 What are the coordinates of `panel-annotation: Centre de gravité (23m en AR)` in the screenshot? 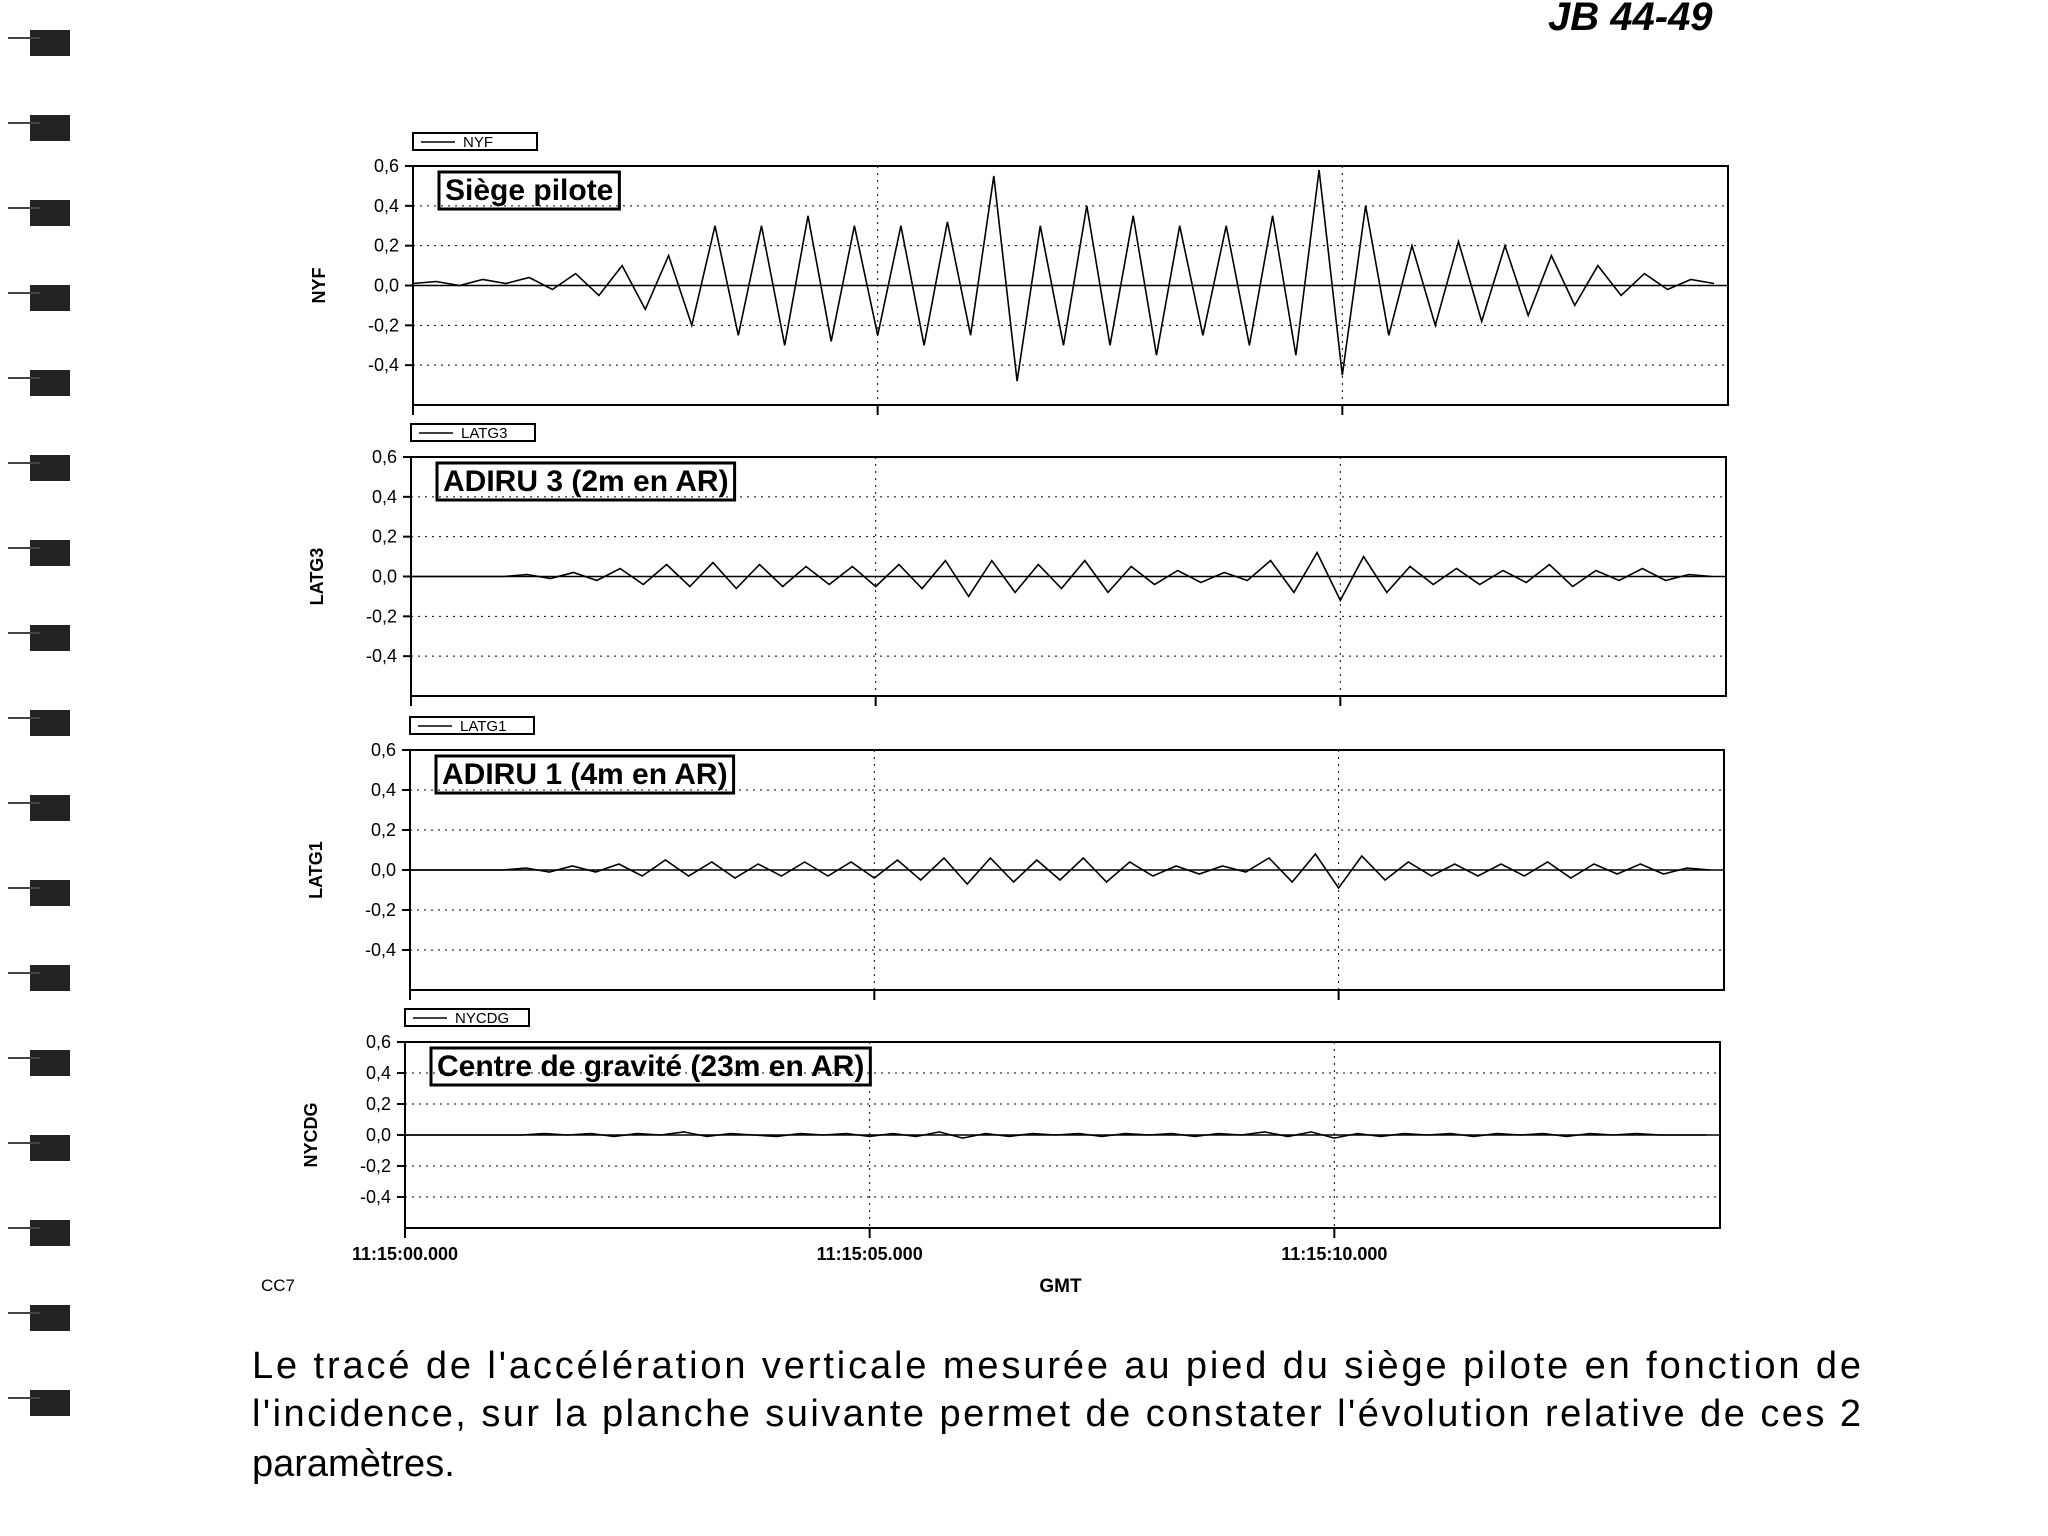 It's located at (650, 1066).